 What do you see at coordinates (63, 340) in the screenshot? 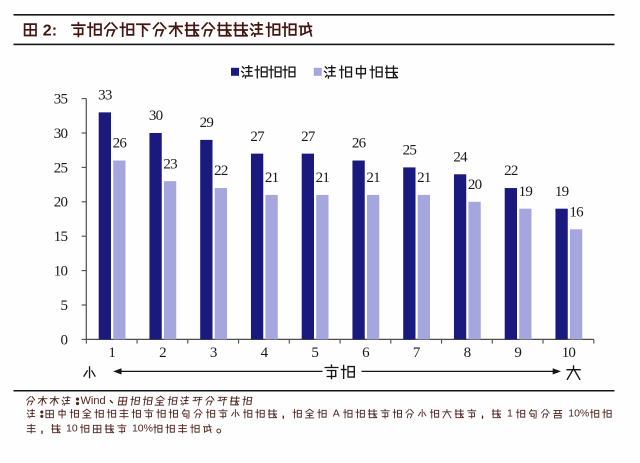
I see `svg-text: 0` at bounding box center [63, 340].